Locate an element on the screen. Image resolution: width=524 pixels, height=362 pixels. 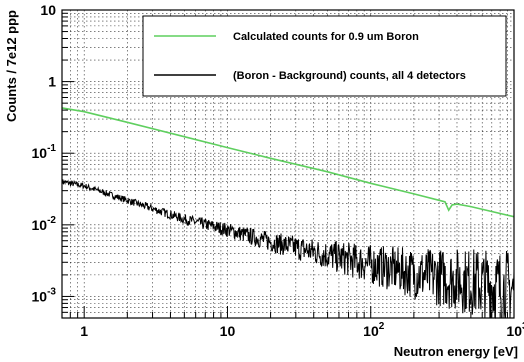
x-tick-label: 10³ is located at coordinates (515, 330).